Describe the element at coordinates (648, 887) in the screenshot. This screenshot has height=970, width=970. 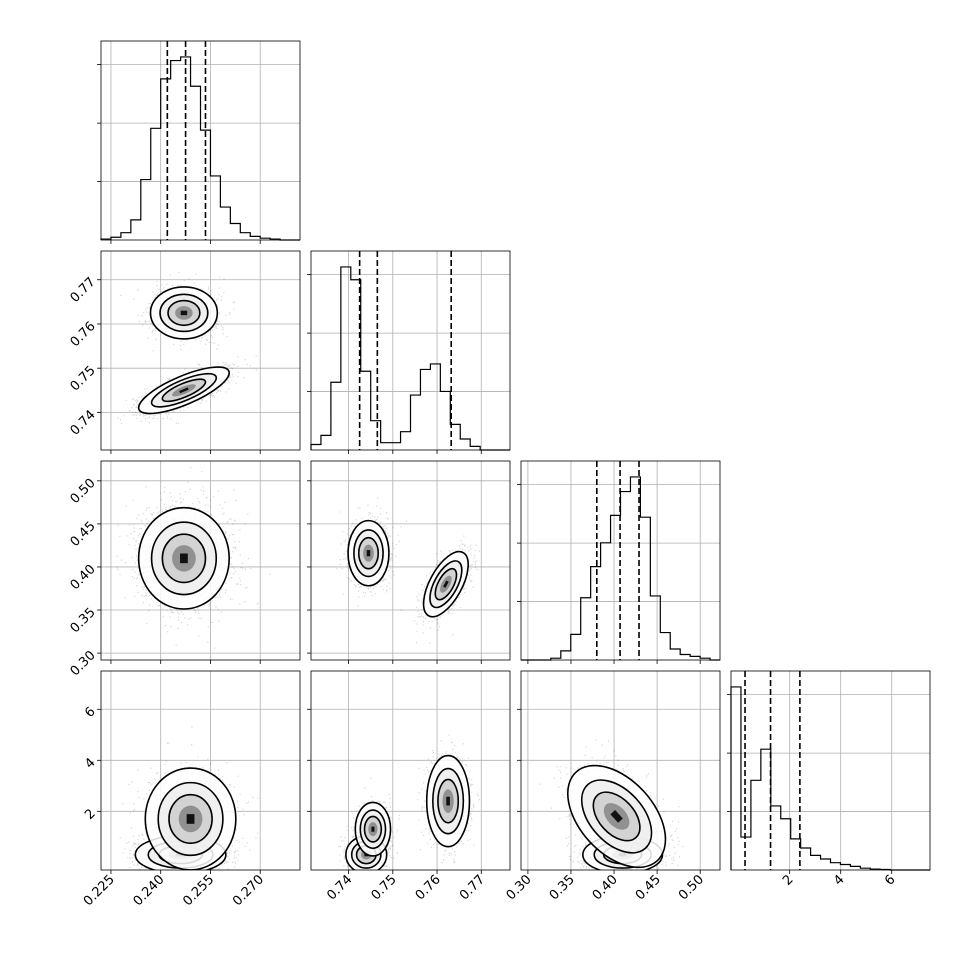
I see `x-tick-label: 0.45` at that location.